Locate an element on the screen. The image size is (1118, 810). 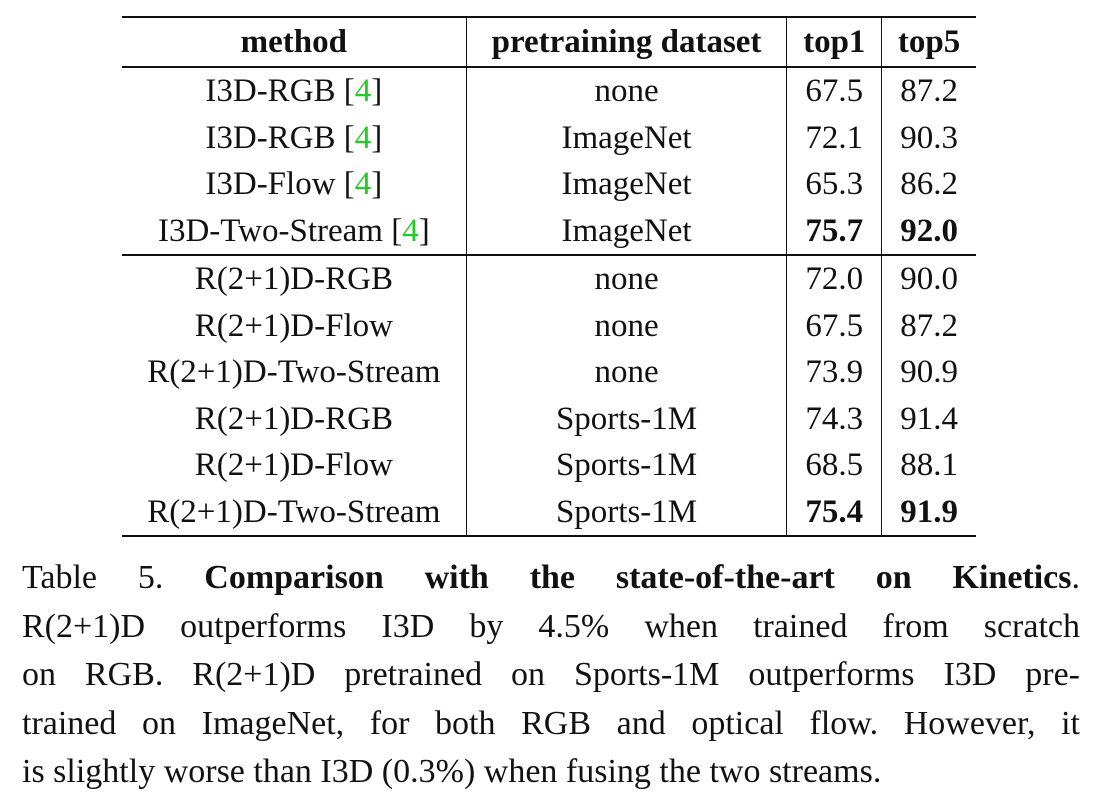
method-name: I3D-Flow is located at coordinates (270, 184).